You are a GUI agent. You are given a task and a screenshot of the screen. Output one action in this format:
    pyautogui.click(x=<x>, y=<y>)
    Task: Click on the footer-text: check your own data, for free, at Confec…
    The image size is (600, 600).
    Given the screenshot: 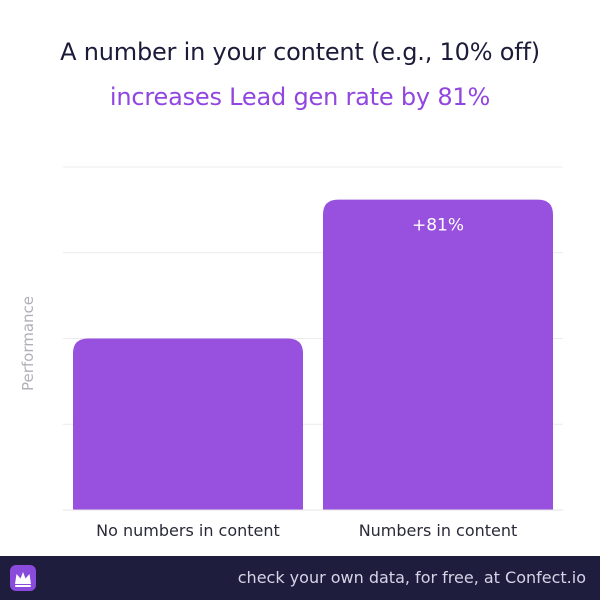 What is the action you would take?
    pyautogui.click(x=411, y=577)
    